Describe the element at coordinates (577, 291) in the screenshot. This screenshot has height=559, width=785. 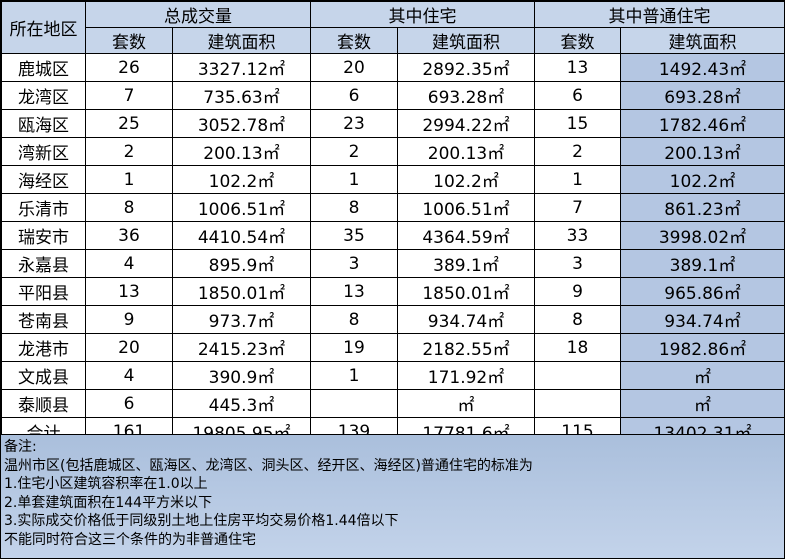
I see `cell-ordinary-units: 9` at that location.